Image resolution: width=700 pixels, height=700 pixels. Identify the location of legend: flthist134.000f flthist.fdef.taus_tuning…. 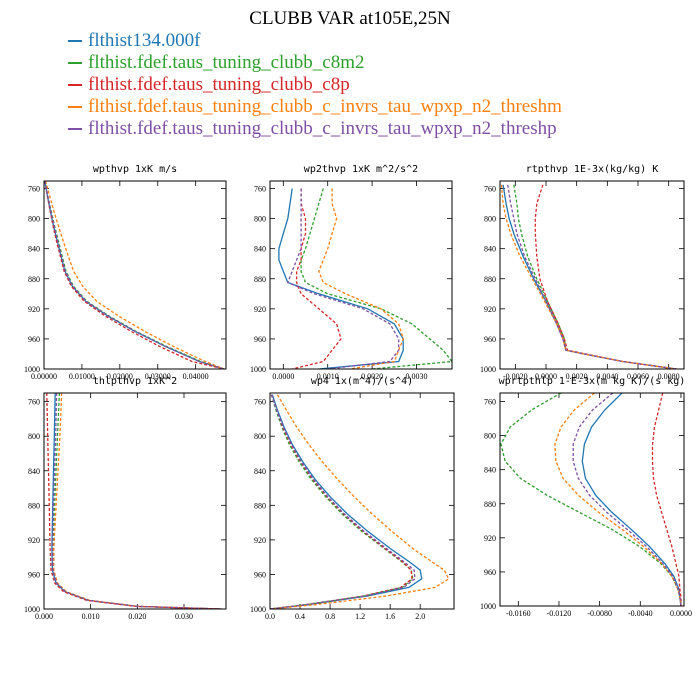
(315, 85).